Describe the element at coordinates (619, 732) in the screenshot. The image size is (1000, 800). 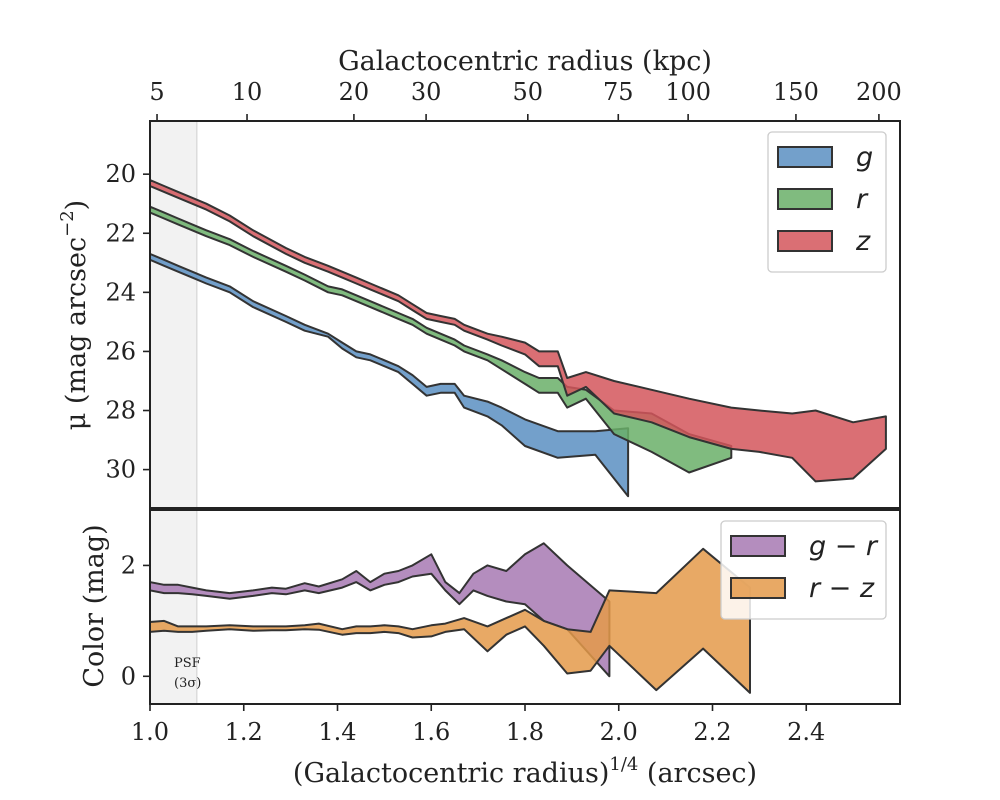
I see `x-tick-label: 2.0` at that location.